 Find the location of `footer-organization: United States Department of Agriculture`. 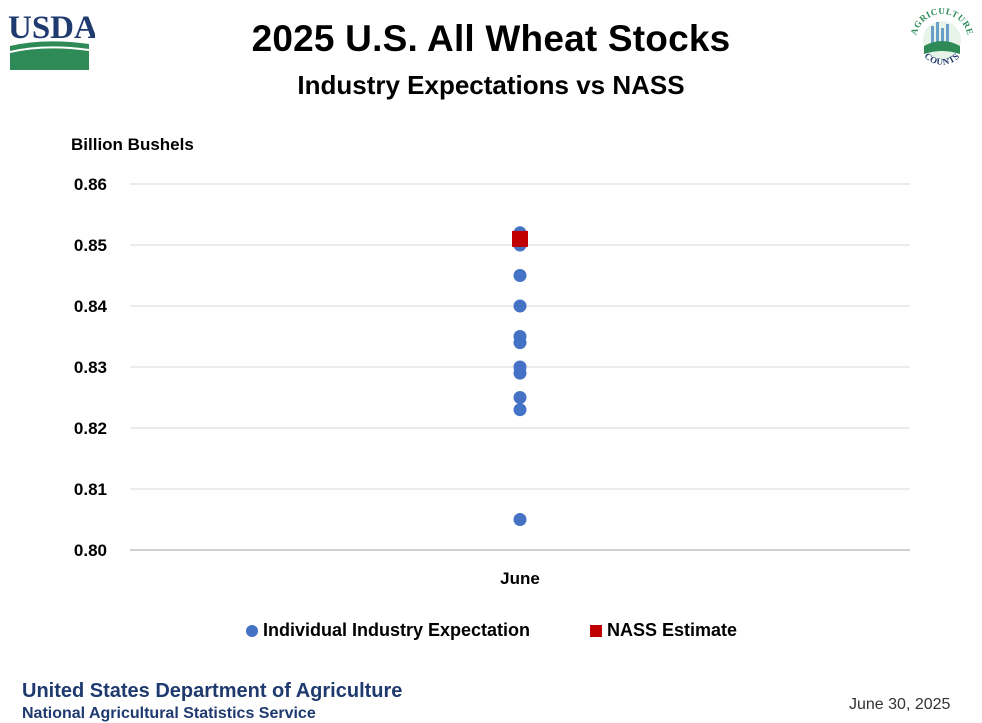

footer-organization: United States Department of Agriculture is located at coordinates (212, 691).